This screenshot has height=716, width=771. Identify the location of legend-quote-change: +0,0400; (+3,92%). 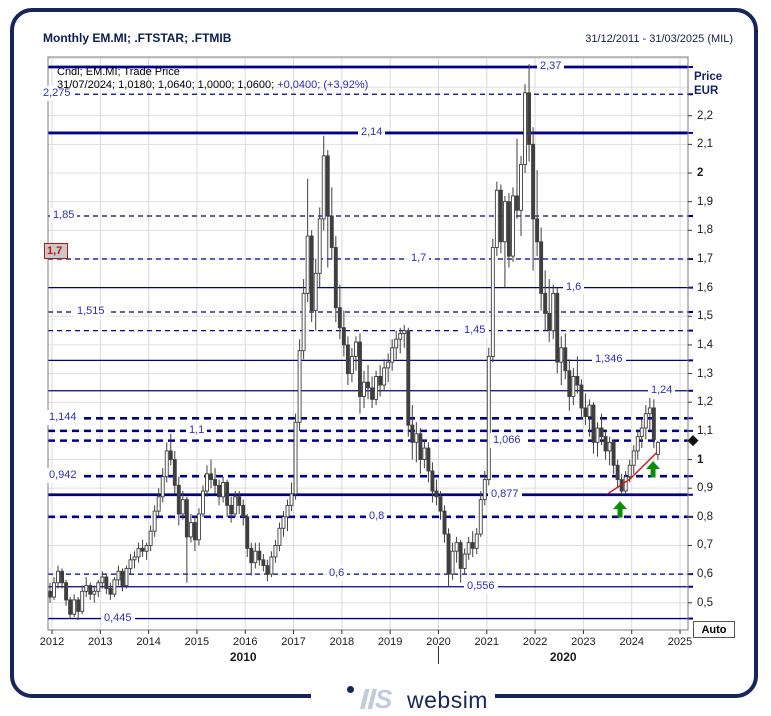
(323, 85).